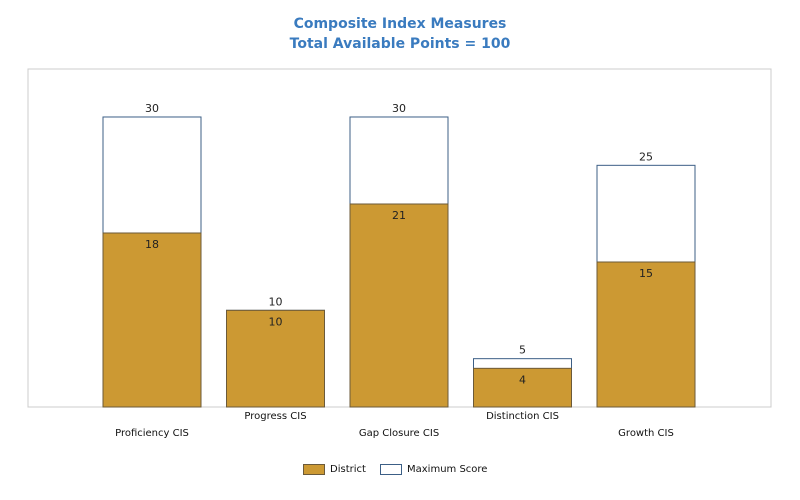  Describe the element at coordinates (522, 350) in the screenshot. I see `label-maximum-distinction-cis: 5` at that location.